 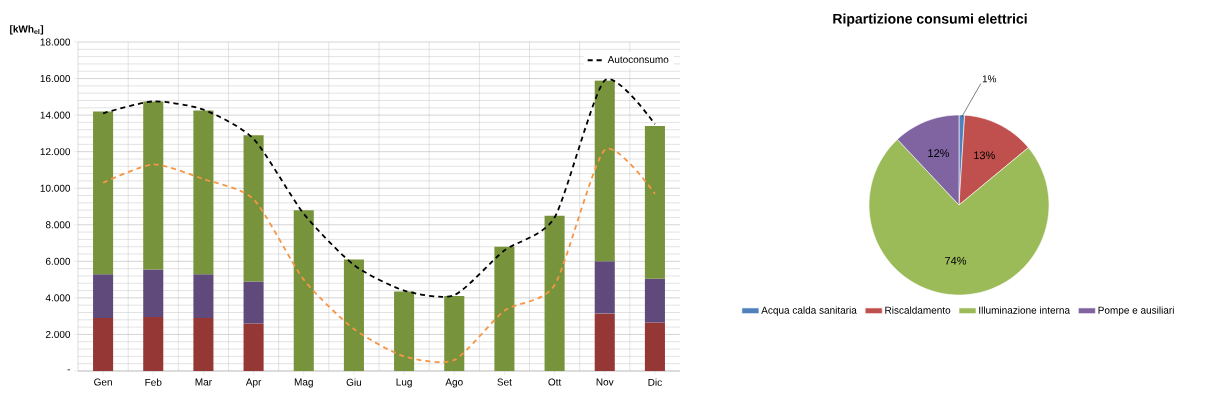 I want to click on y-tick-label: 10.000, so click(x=55, y=188).